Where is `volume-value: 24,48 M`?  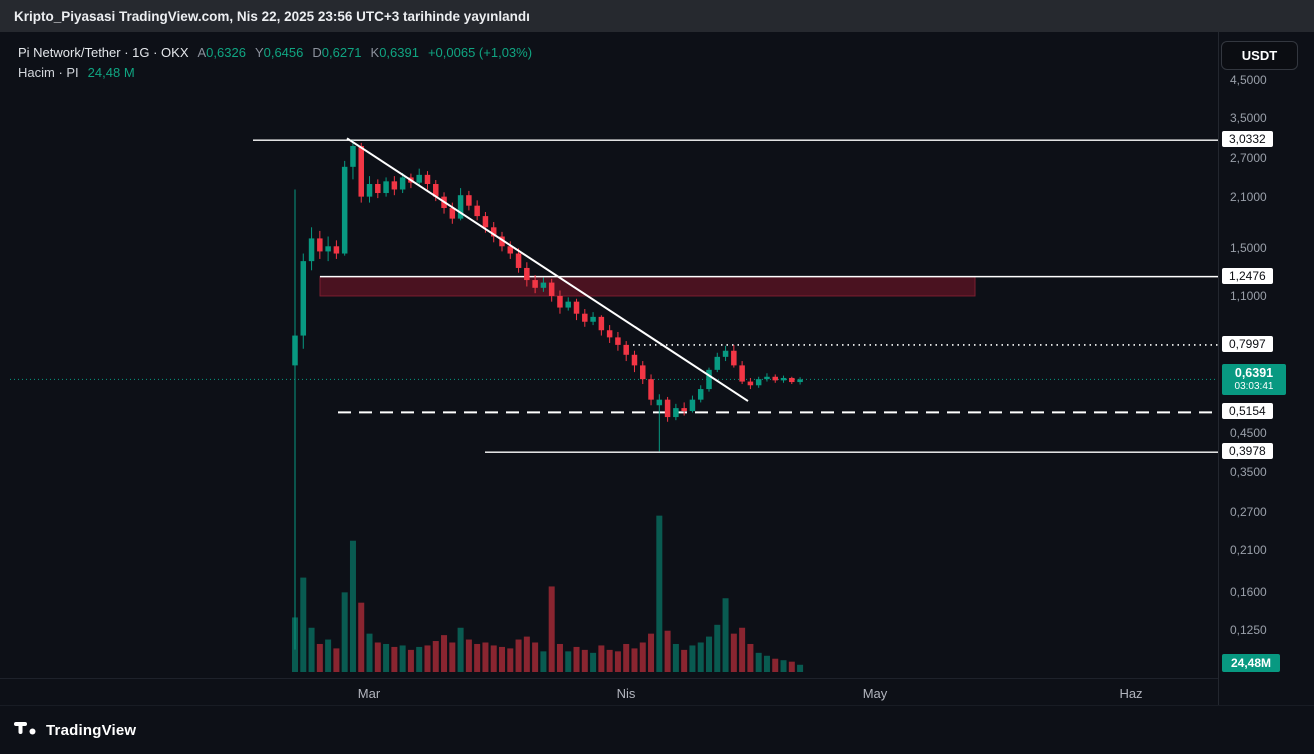
volume-value: 24,48 M is located at coordinates (111, 72).